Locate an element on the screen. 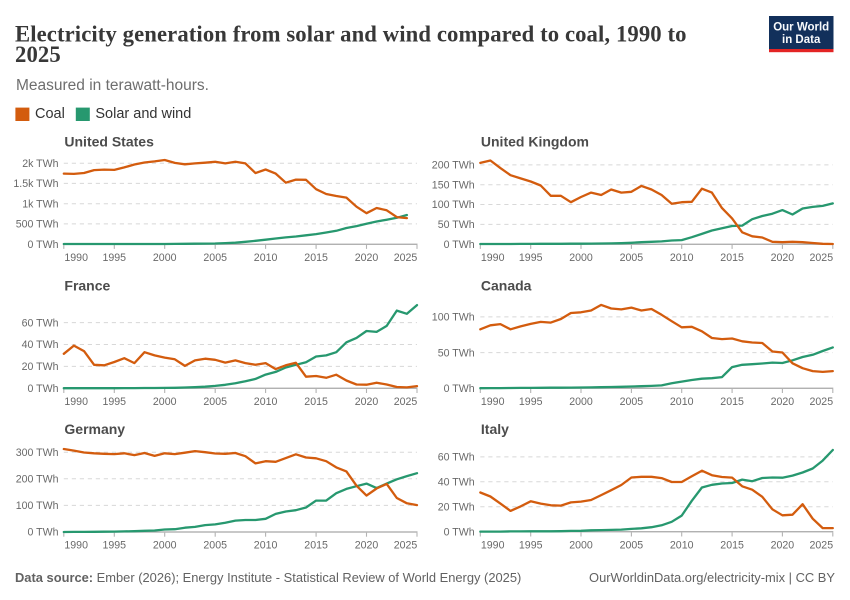 The width and height of the screenshot is (850, 600). svg-text: Germany is located at coordinates (94, 429).